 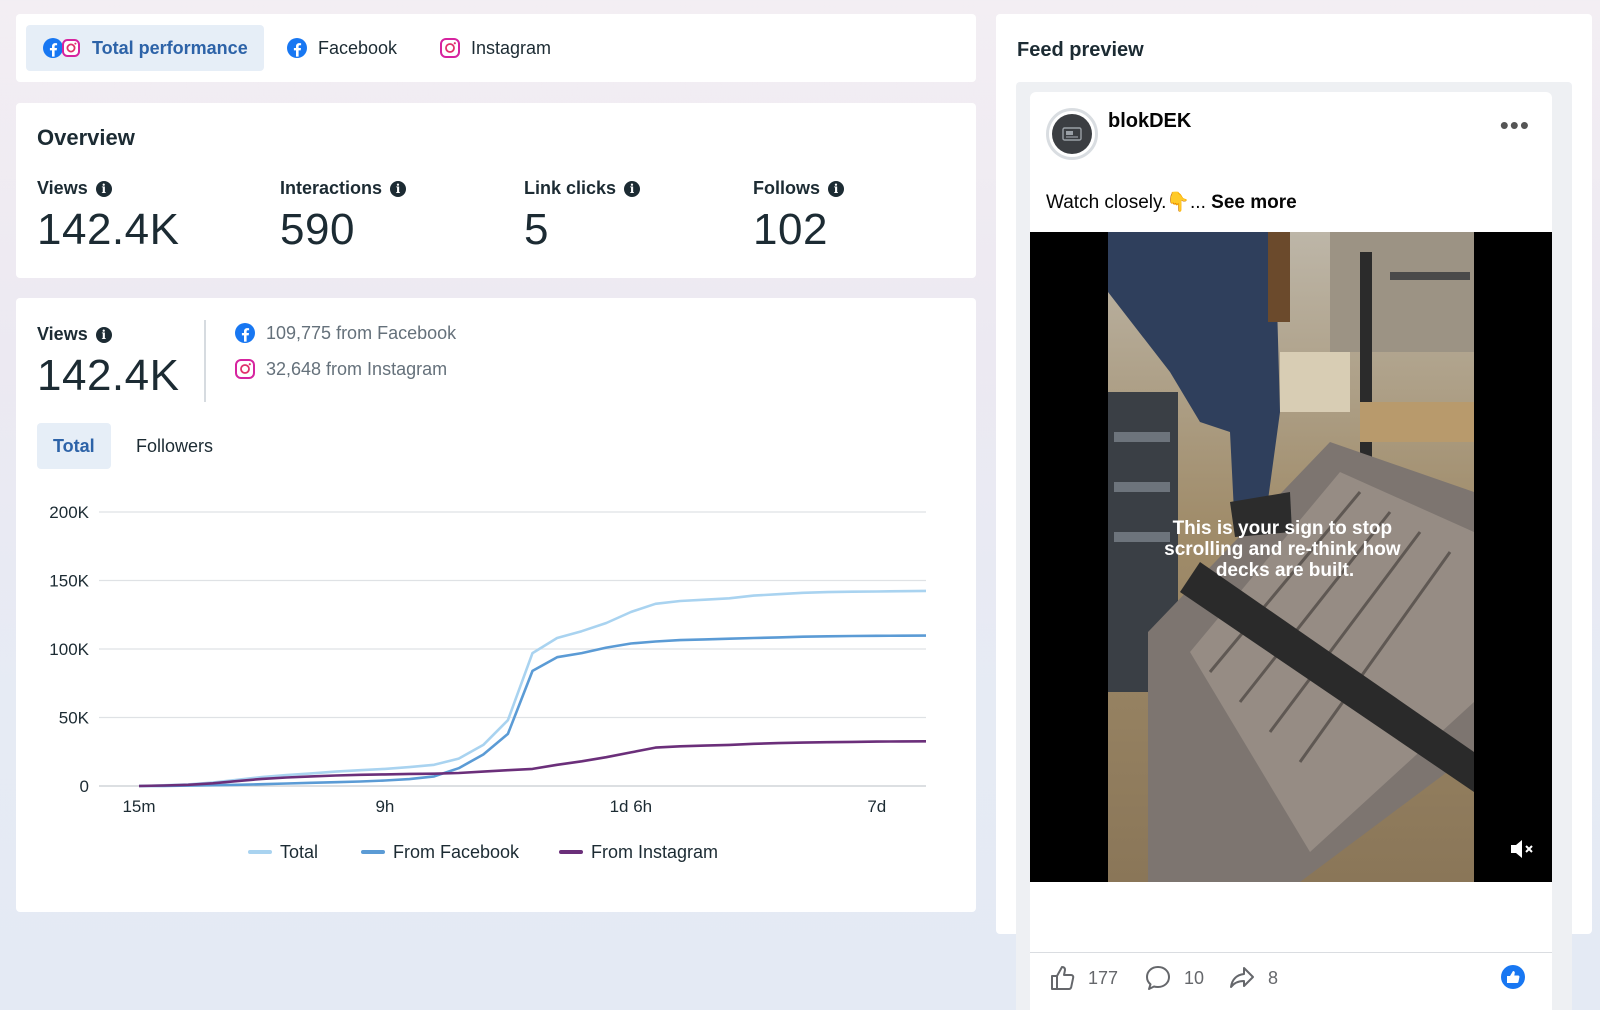 What do you see at coordinates (631, 806) in the screenshot?
I see `x-tick-label: 1d 6h` at bounding box center [631, 806].